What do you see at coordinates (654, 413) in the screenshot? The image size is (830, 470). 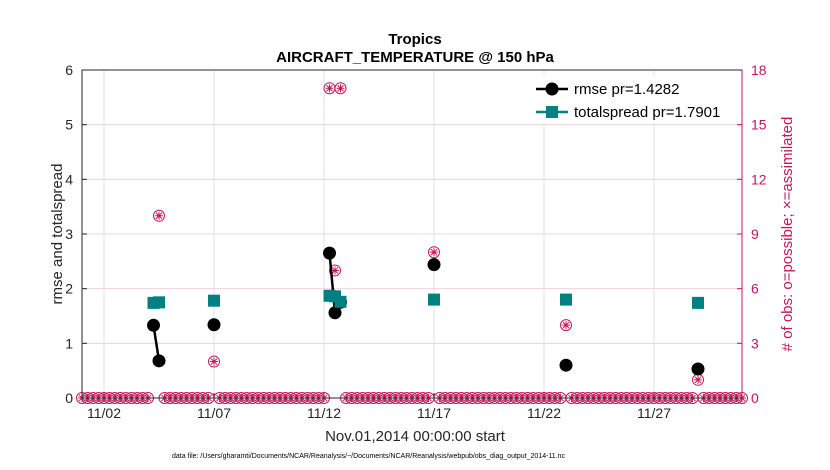 I see `x-tick-label: 11/27` at bounding box center [654, 413].